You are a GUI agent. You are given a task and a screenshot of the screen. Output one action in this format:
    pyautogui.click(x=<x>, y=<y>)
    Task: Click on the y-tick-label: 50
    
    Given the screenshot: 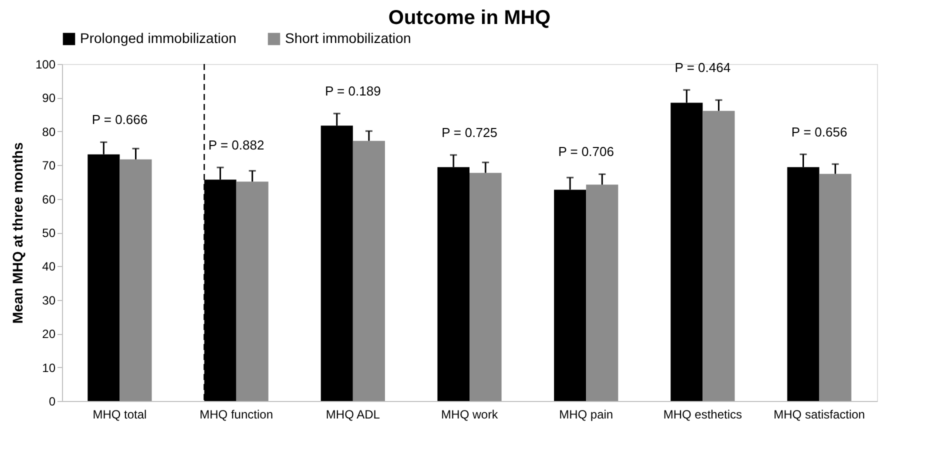 What is the action you would take?
    pyautogui.click(x=49, y=233)
    